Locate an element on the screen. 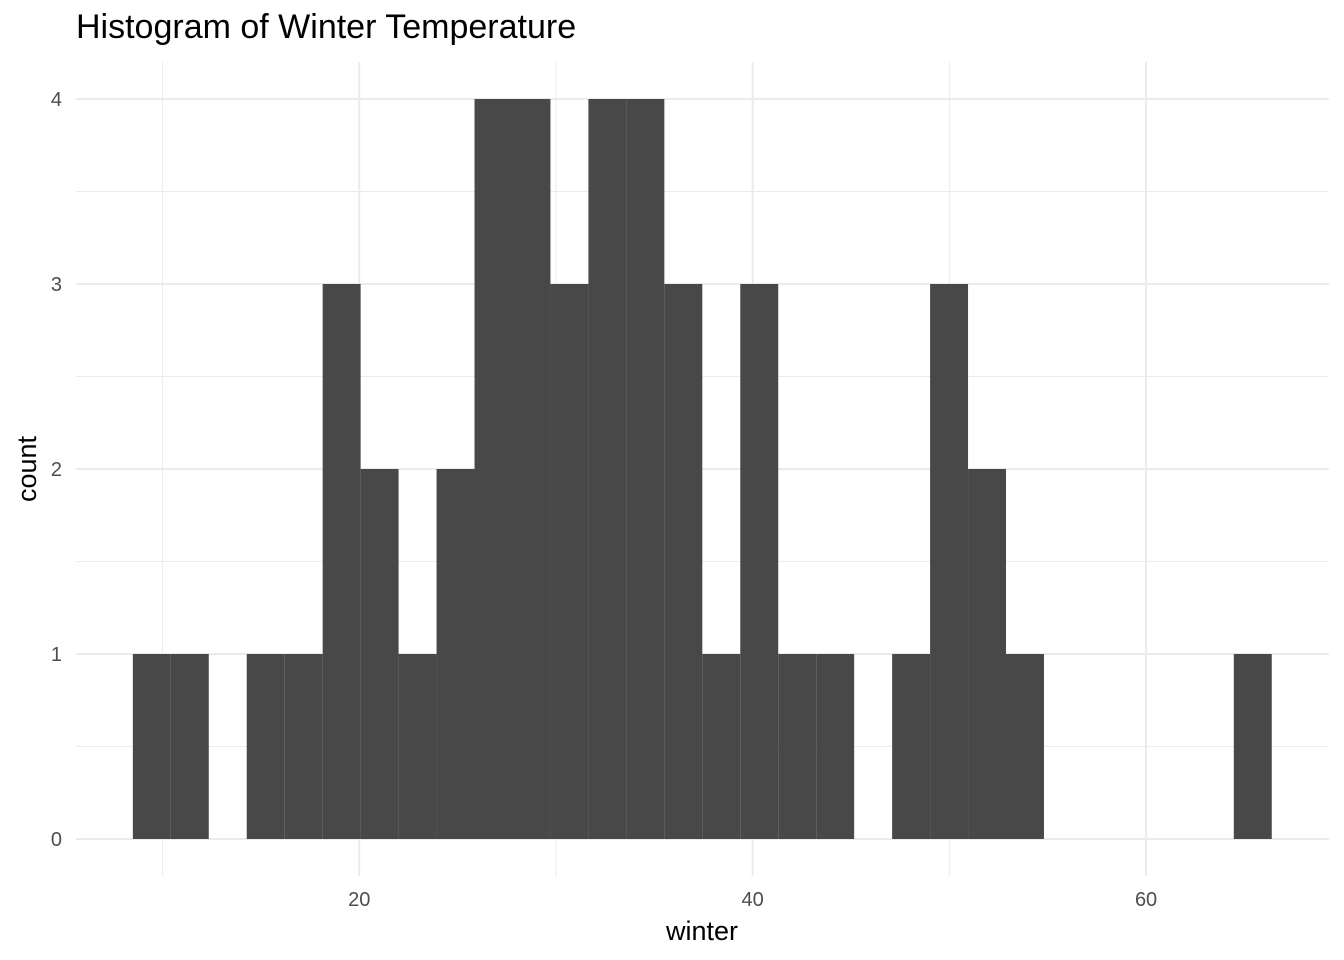 The image size is (1344, 960). y-axis-ticks: 0 1 2 3 4 is located at coordinates (56, 470).